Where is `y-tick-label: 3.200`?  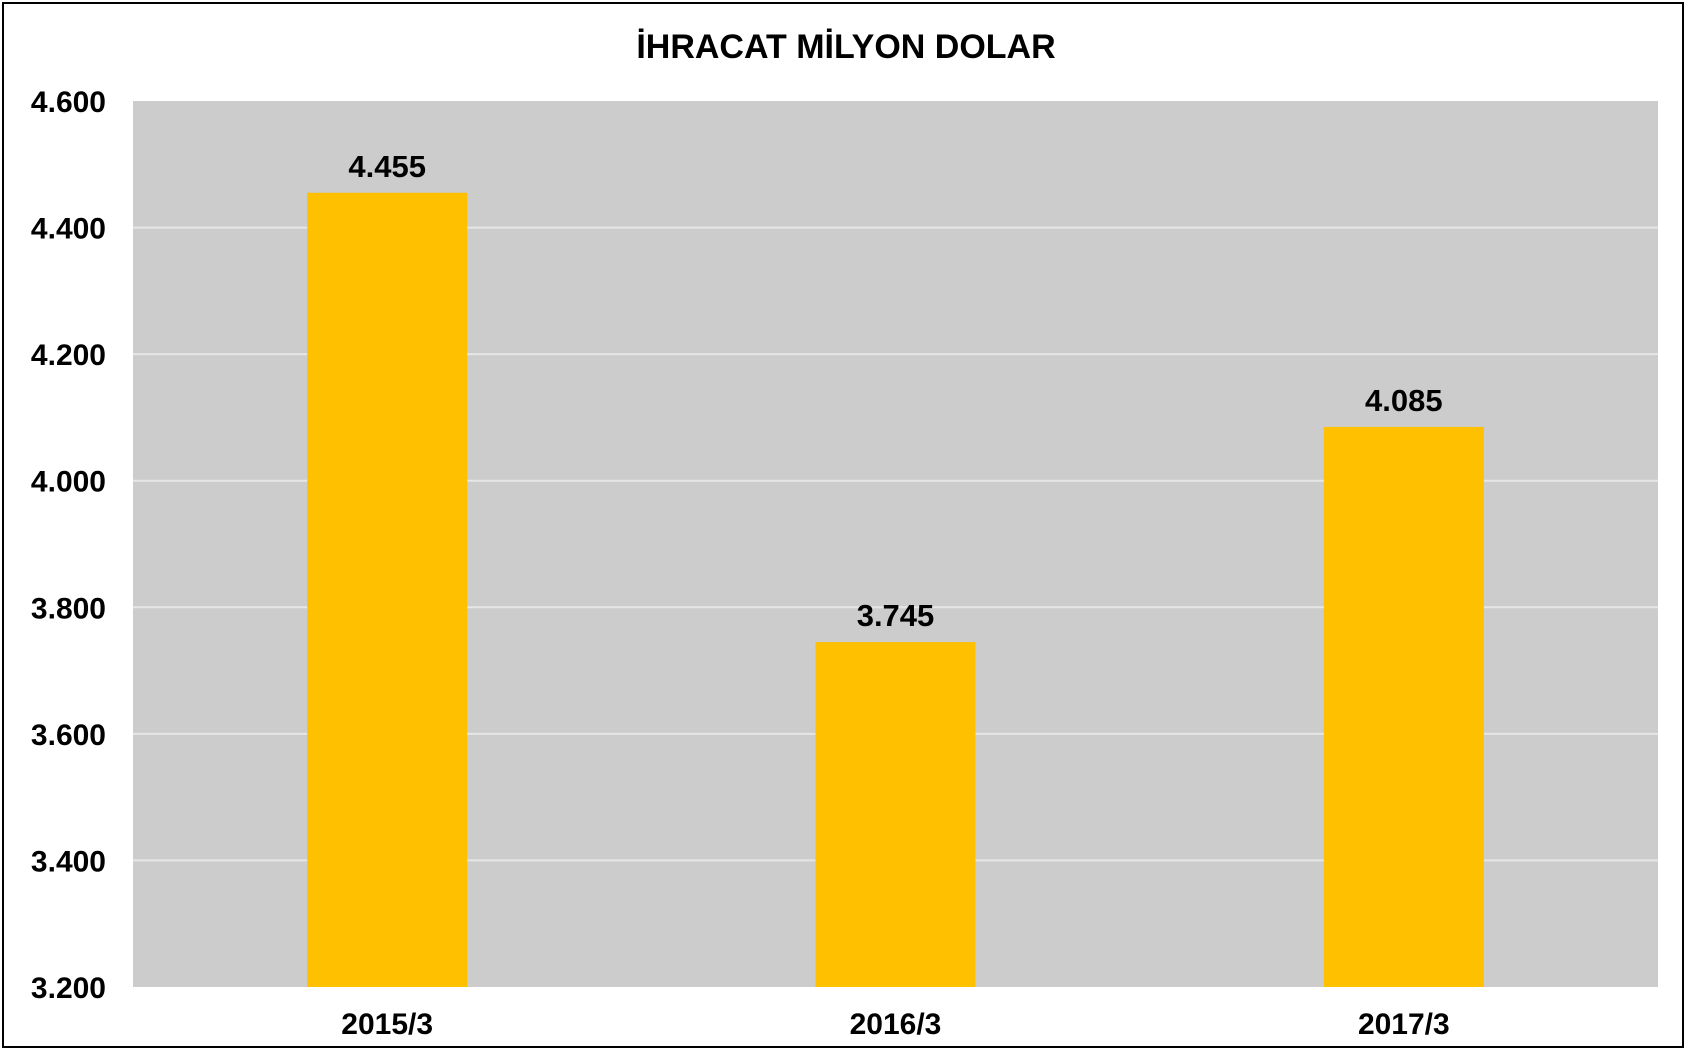
y-tick-label: 3.200 is located at coordinates (68, 988).